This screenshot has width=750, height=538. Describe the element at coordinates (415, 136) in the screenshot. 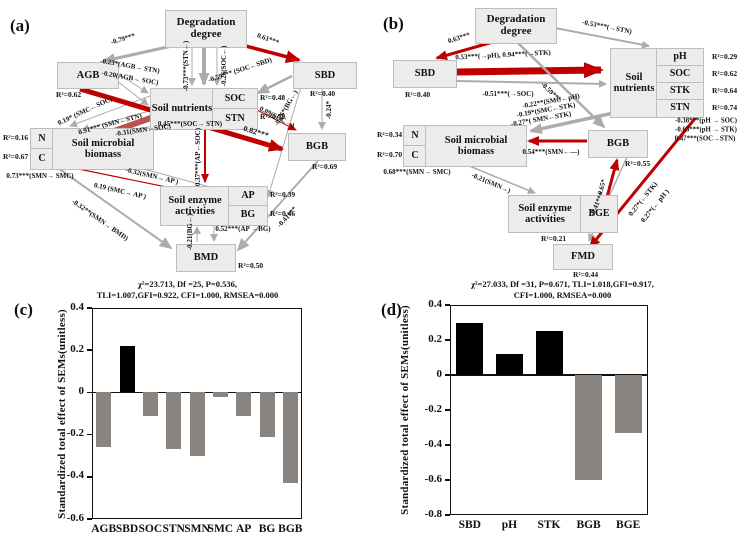

I see `node-smb-n-b: N` at that location.